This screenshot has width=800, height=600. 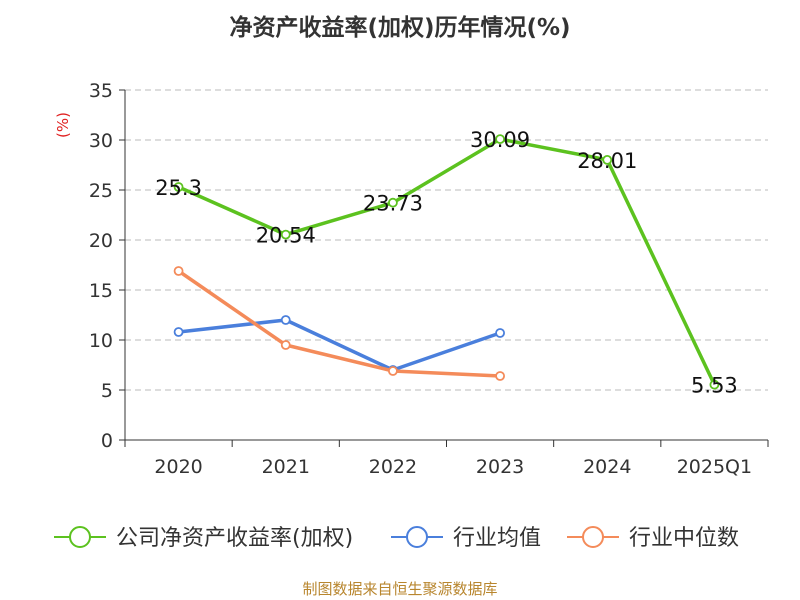 What do you see at coordinates (500, 467) in the screenshot?
I see `x-tick-label: 2023` at bounding box center [500, 467].